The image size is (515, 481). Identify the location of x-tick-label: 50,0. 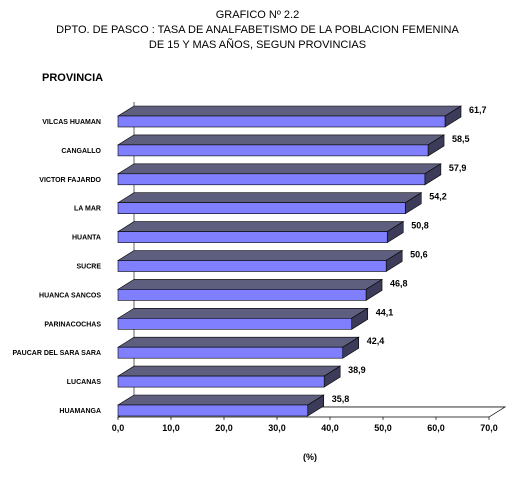
(383, 428).